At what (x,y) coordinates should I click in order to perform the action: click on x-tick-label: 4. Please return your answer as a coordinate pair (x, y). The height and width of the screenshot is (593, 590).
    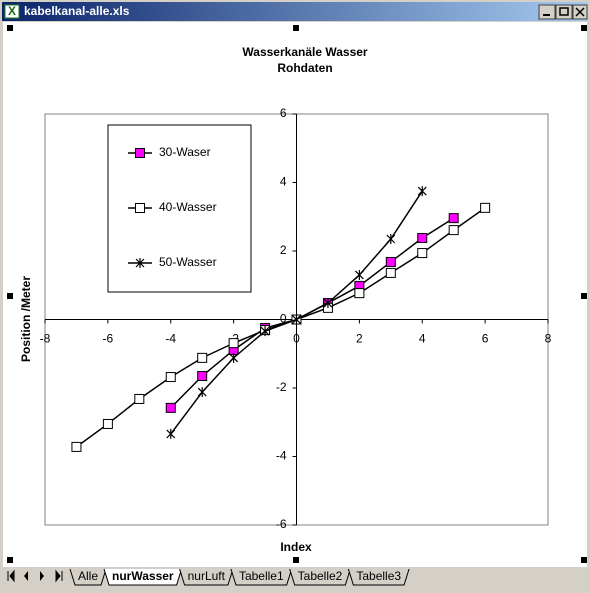
    Looking at the image, I should click on (422, 339).